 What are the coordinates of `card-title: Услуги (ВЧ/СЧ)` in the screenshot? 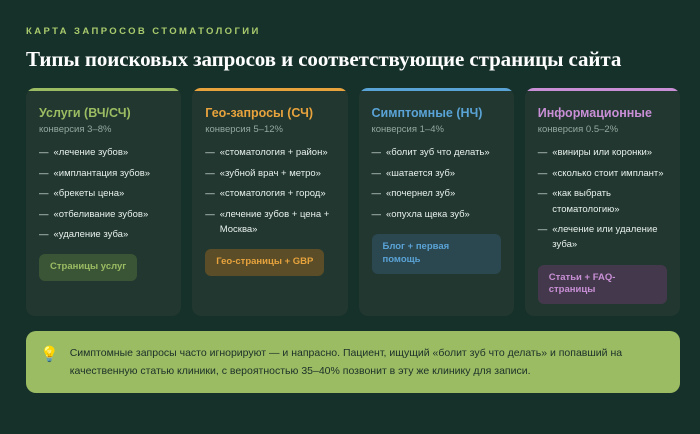 It's located at (85, 113).